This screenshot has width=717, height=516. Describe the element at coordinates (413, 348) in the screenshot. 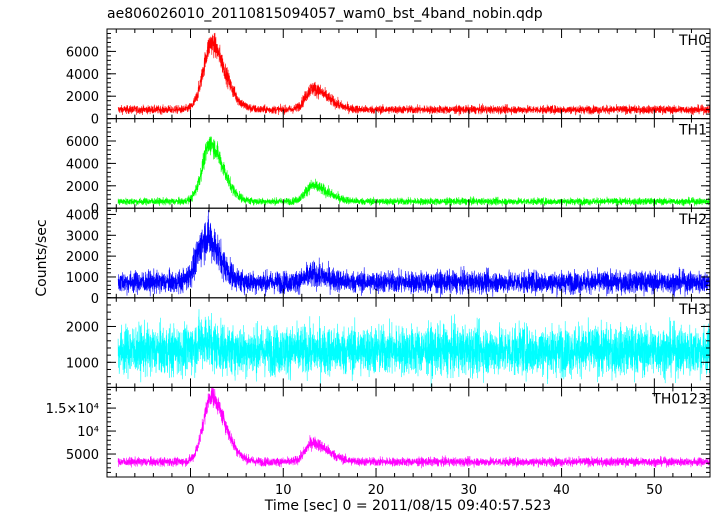

I see `series-th3` at that location.